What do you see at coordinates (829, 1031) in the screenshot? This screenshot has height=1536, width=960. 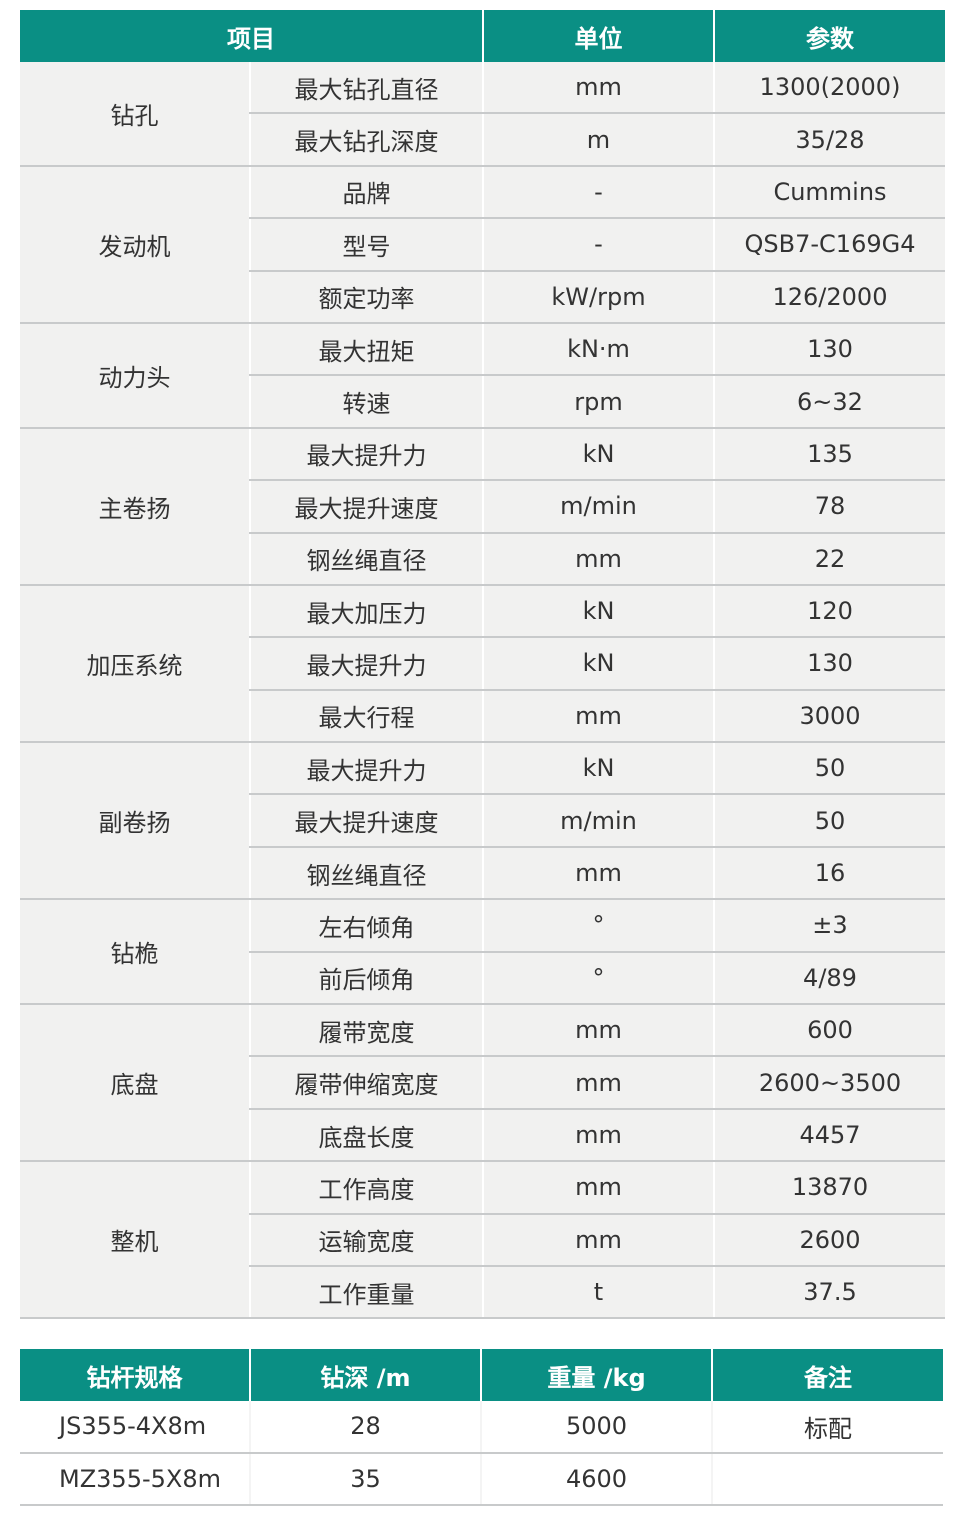 I see `param-value: 600` at bounding box center [829, 1031].